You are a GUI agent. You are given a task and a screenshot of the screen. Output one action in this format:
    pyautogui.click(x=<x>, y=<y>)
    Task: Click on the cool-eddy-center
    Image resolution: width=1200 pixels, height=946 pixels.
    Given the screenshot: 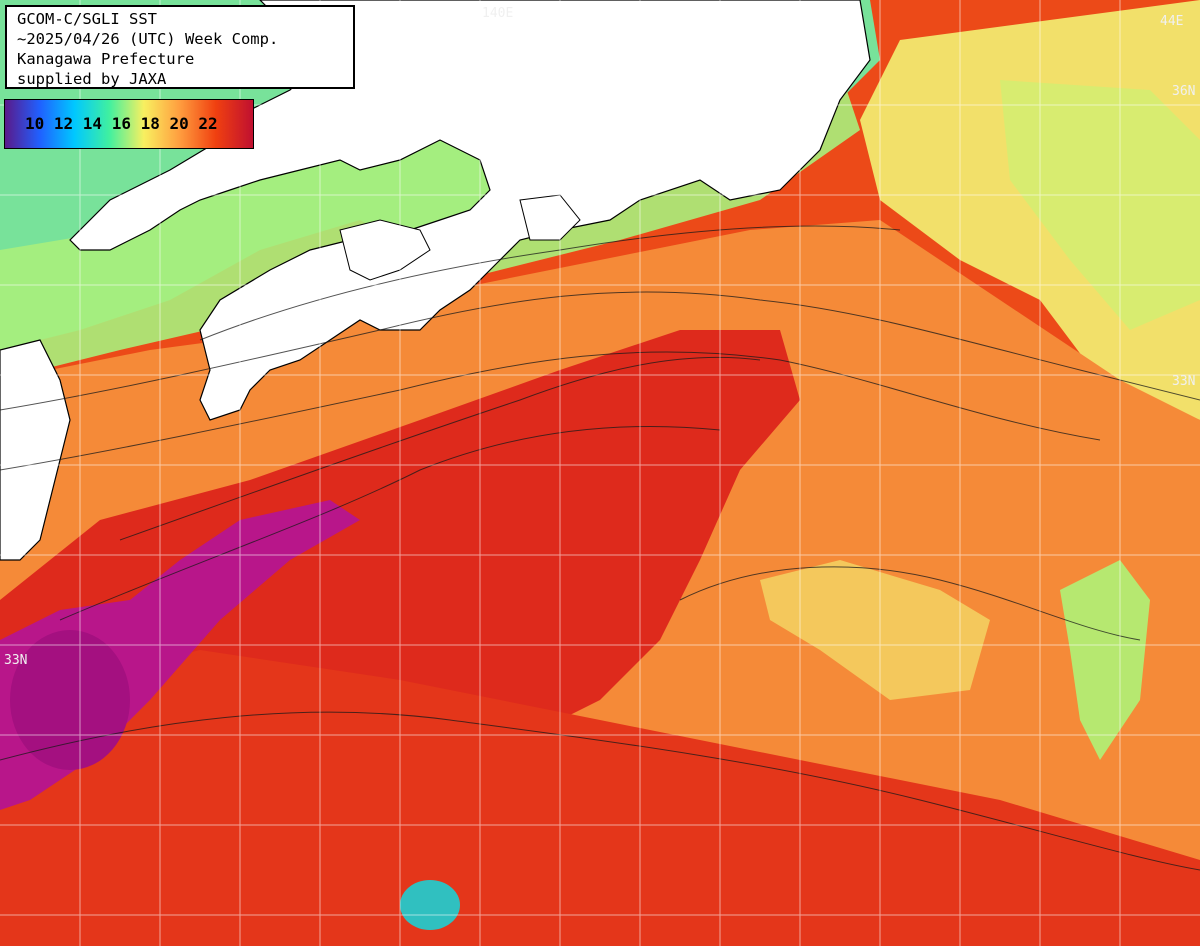 What is the action you would take?
    pyautogui.click(x=875, y=630)
    